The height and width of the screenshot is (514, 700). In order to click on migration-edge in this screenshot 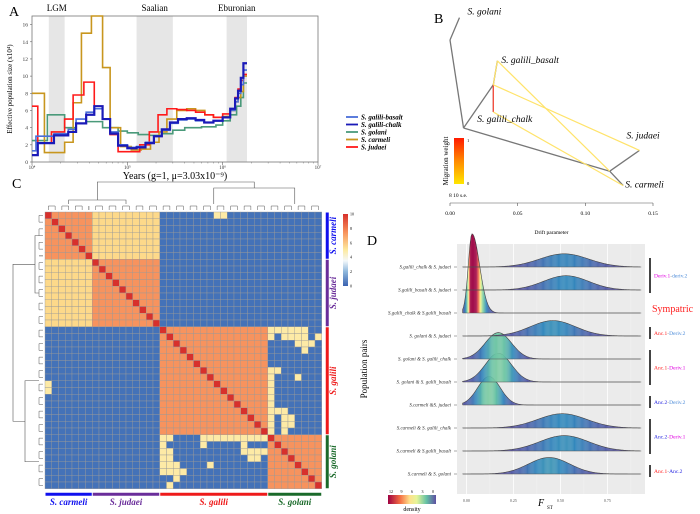, I will do `click(566, 117)`.